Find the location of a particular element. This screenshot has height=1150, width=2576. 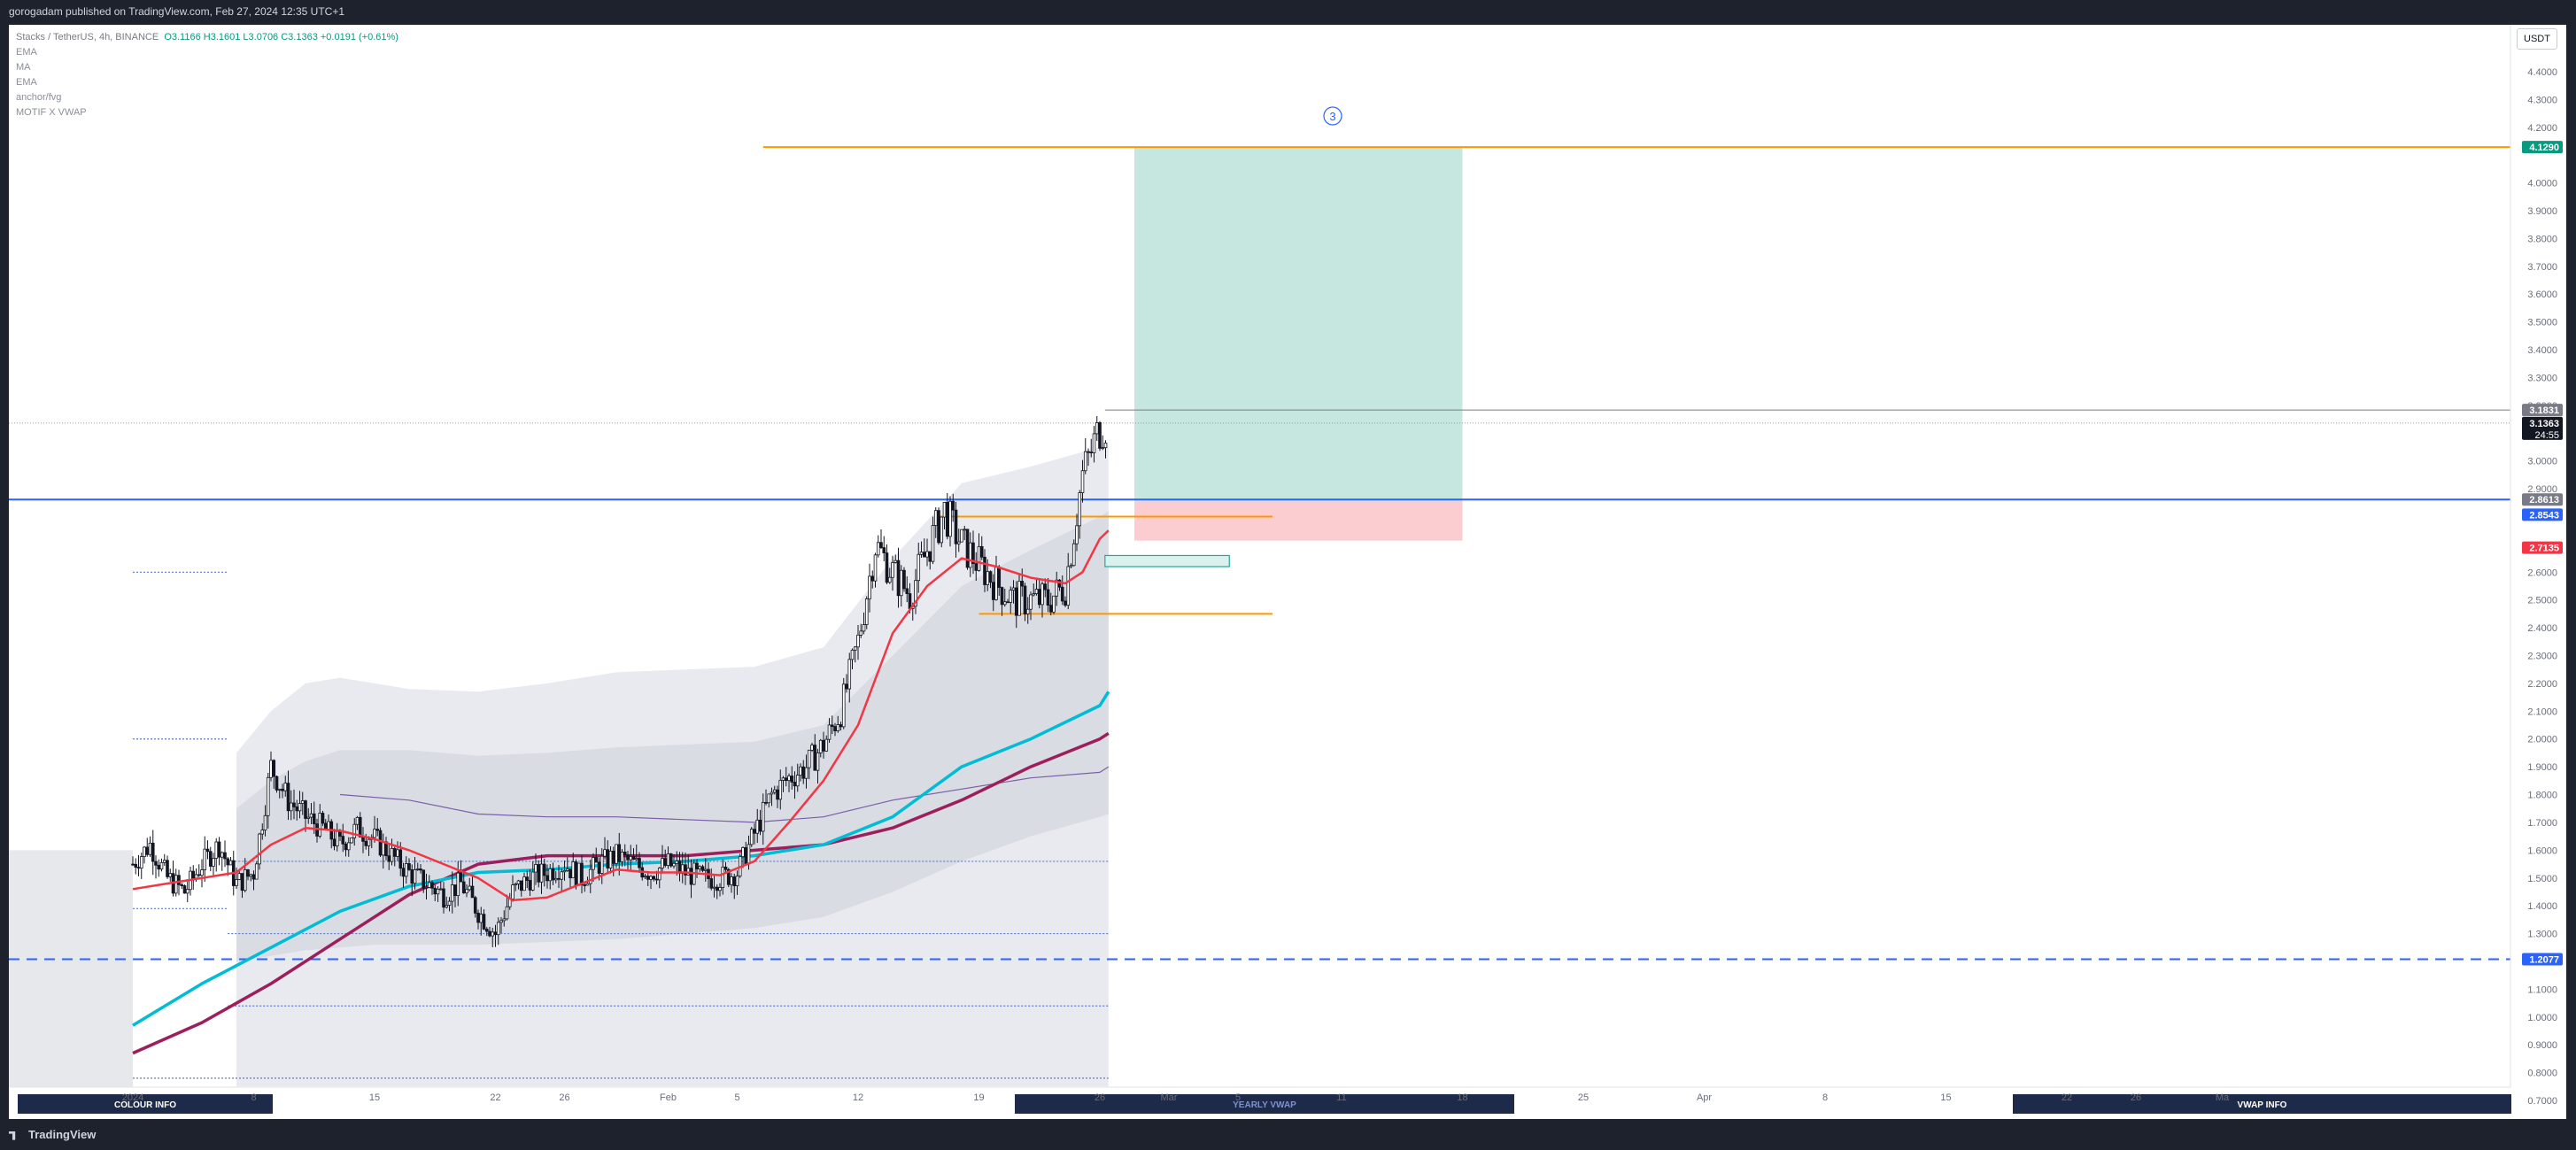

y-tick-label: 4.3000 is located at coordinates (2542, 100).